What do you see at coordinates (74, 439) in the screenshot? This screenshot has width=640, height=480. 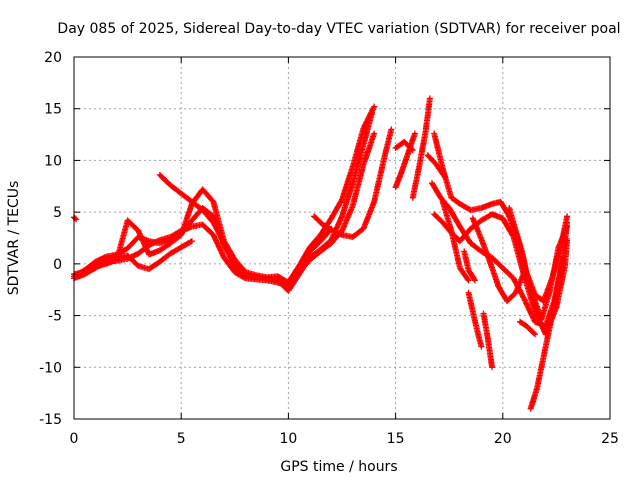 I see `x-tick-label: 0` at bounding box center [74, 439].